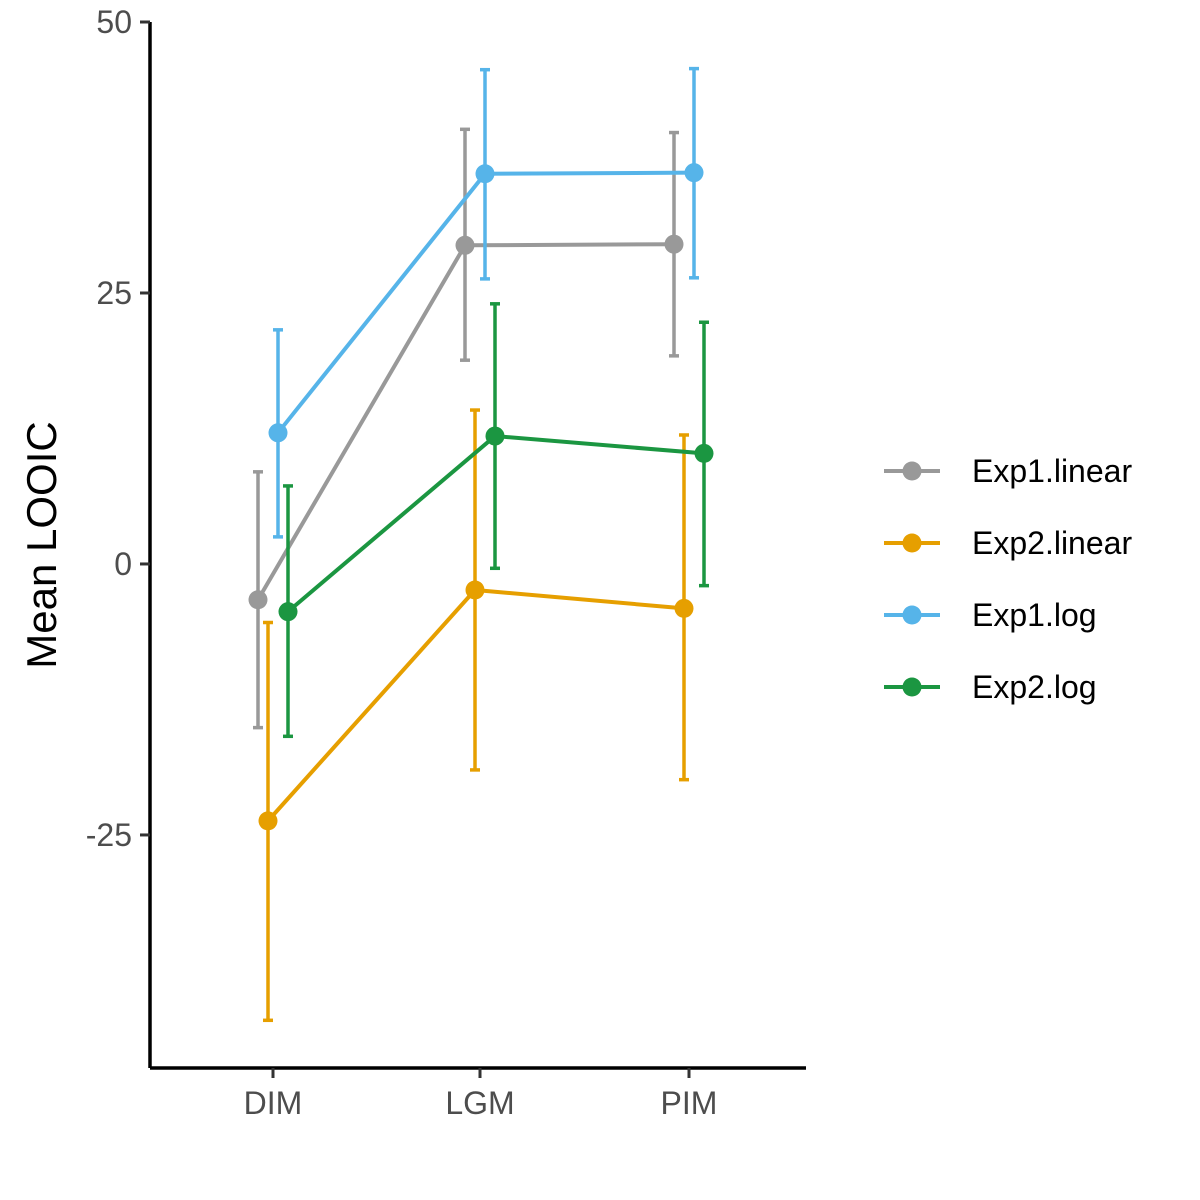 The image size is (1200, 1200). I want to click on y-tick-label: 50, so click(114, 22).